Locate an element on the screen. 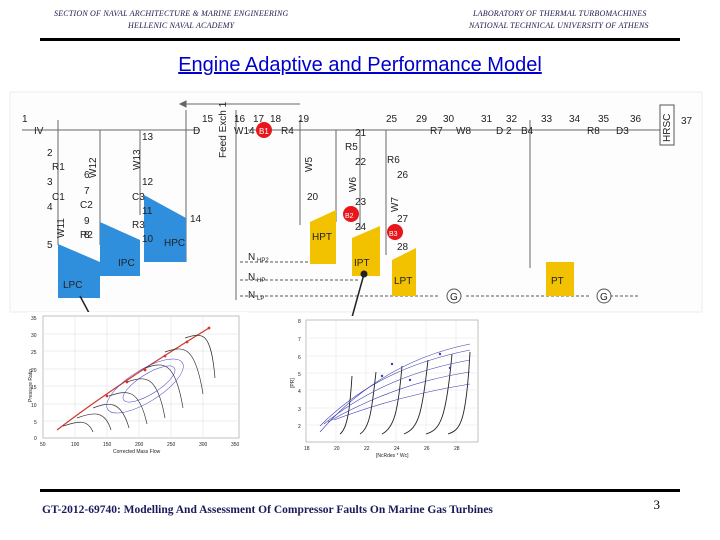 The height and width of the screenshot is (540, 720). tmap-ytick-5: 5 is located at coordinates (299, 375).